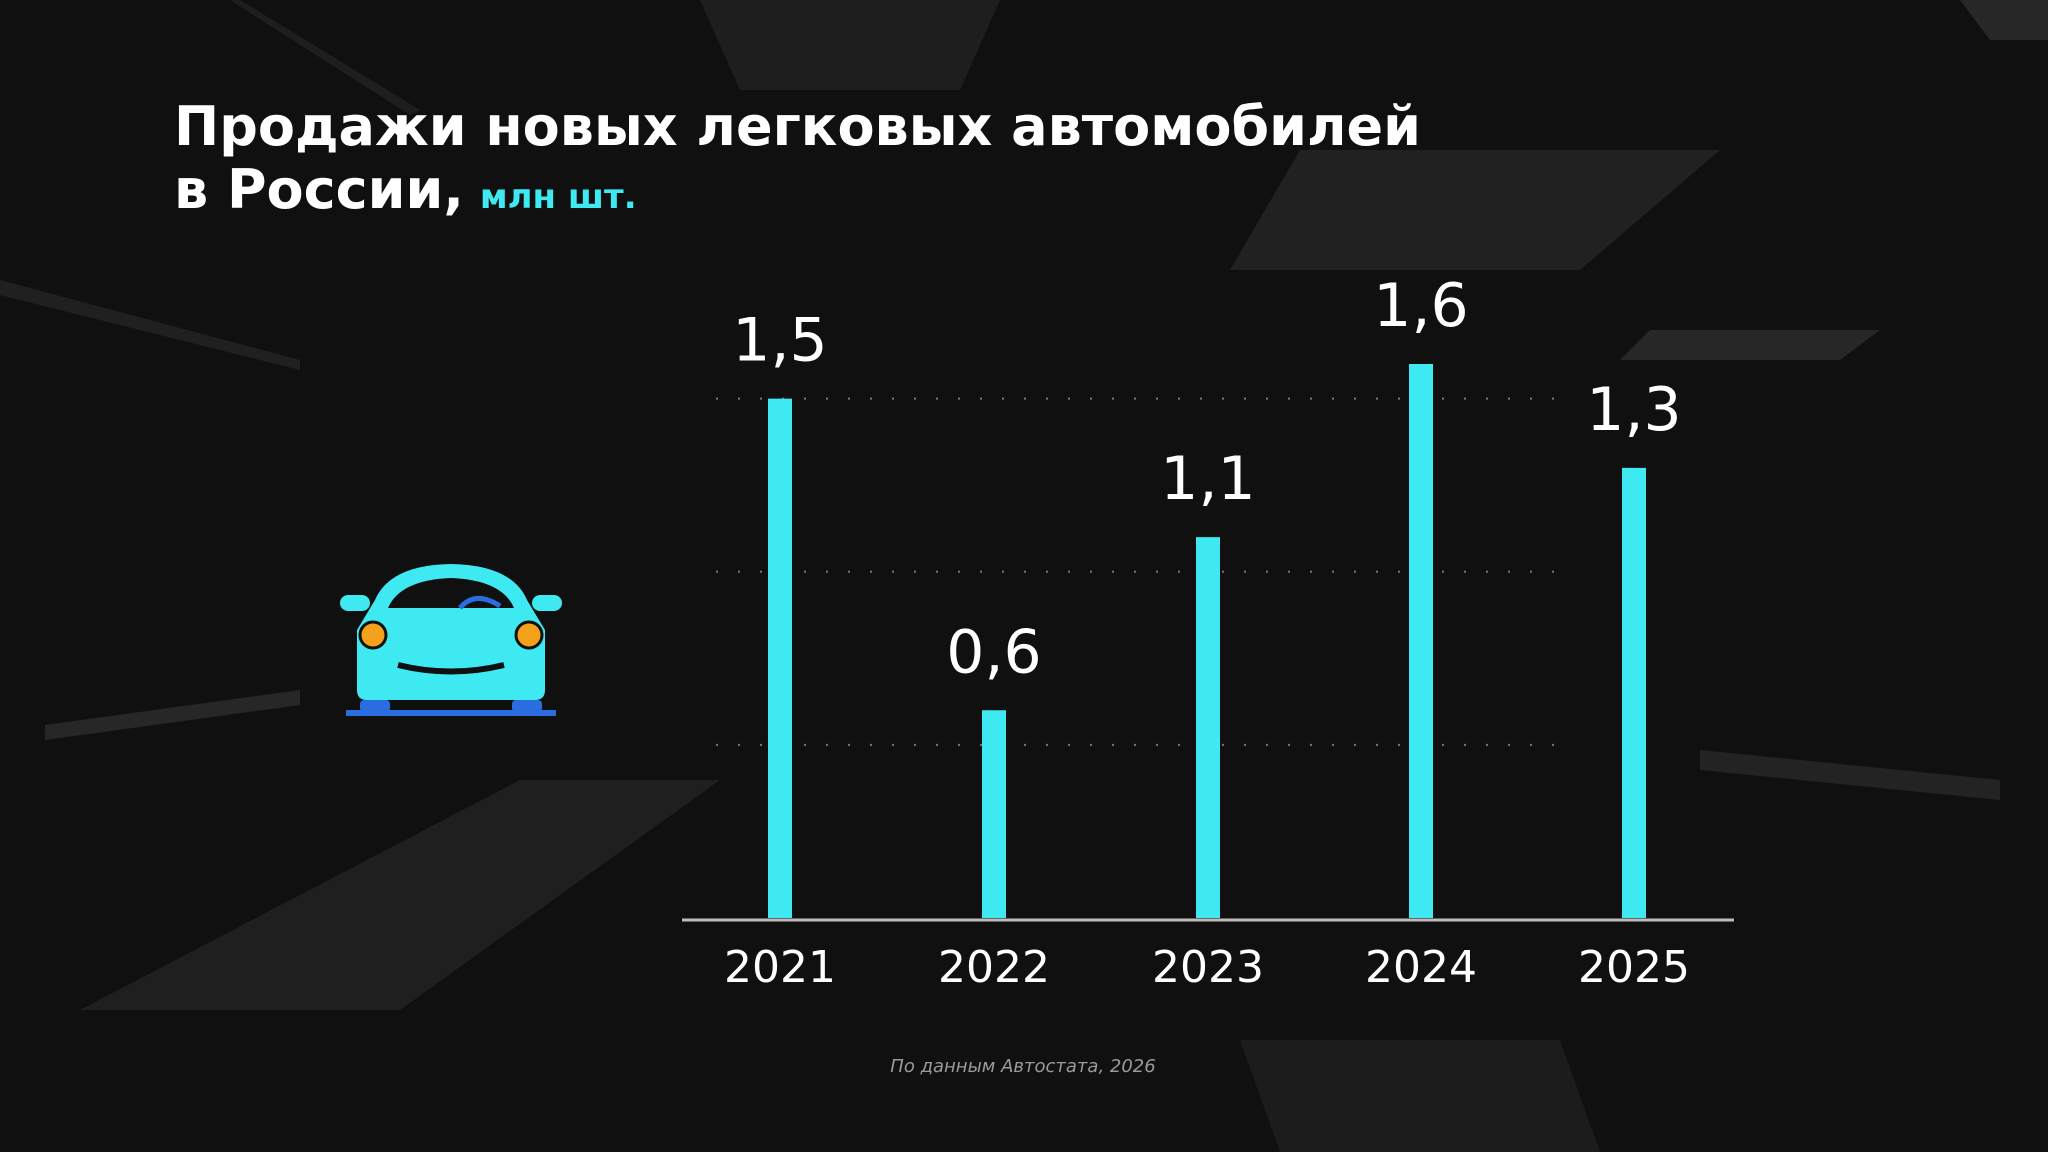  What do you see at coordinates (1634, 967) in the screenshot?
I see `x-tick-label: 2025` at bounding box center [1634, 967].